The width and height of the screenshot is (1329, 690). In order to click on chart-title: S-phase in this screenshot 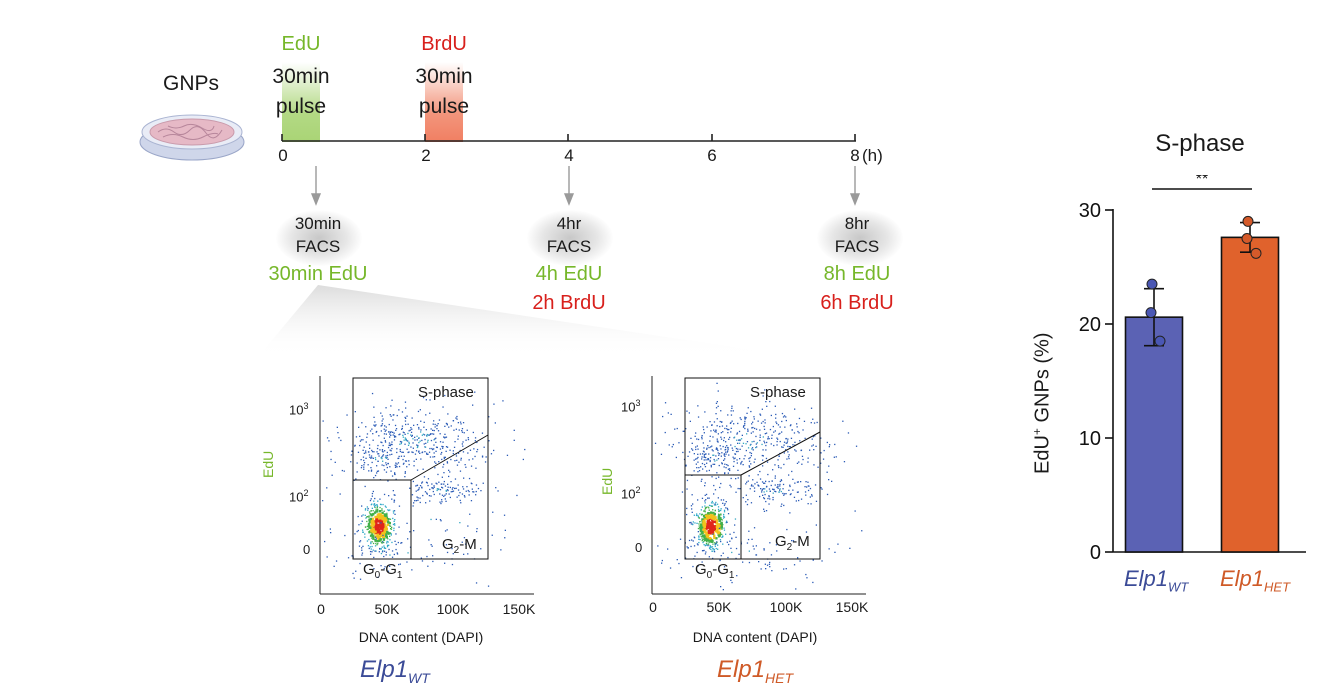, I will do `click(1200, 143)`.